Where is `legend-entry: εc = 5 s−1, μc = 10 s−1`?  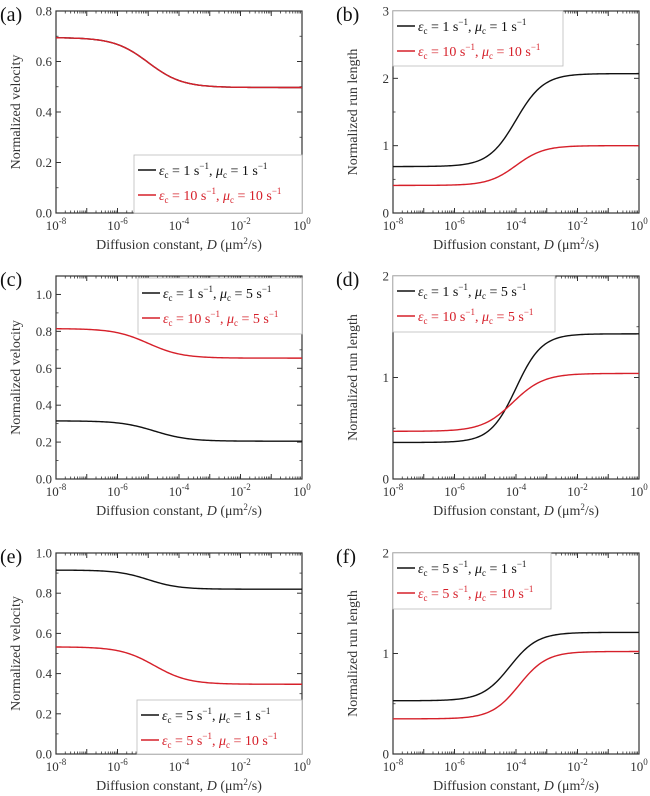 legend-entry: εc = 5 s−1, μc = 10 s−1 is located at coordinates (219, 740).